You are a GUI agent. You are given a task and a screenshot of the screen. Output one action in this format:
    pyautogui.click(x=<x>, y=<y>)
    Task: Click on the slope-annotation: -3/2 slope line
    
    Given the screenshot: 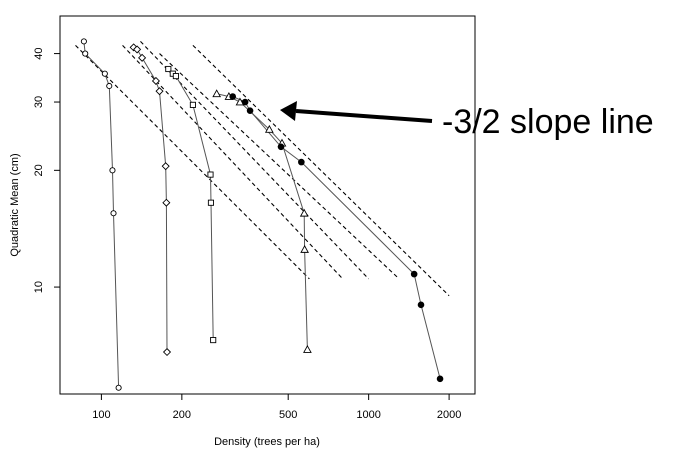 What is the action you would take?
    pyautogui.click(x=467, y=121)
    